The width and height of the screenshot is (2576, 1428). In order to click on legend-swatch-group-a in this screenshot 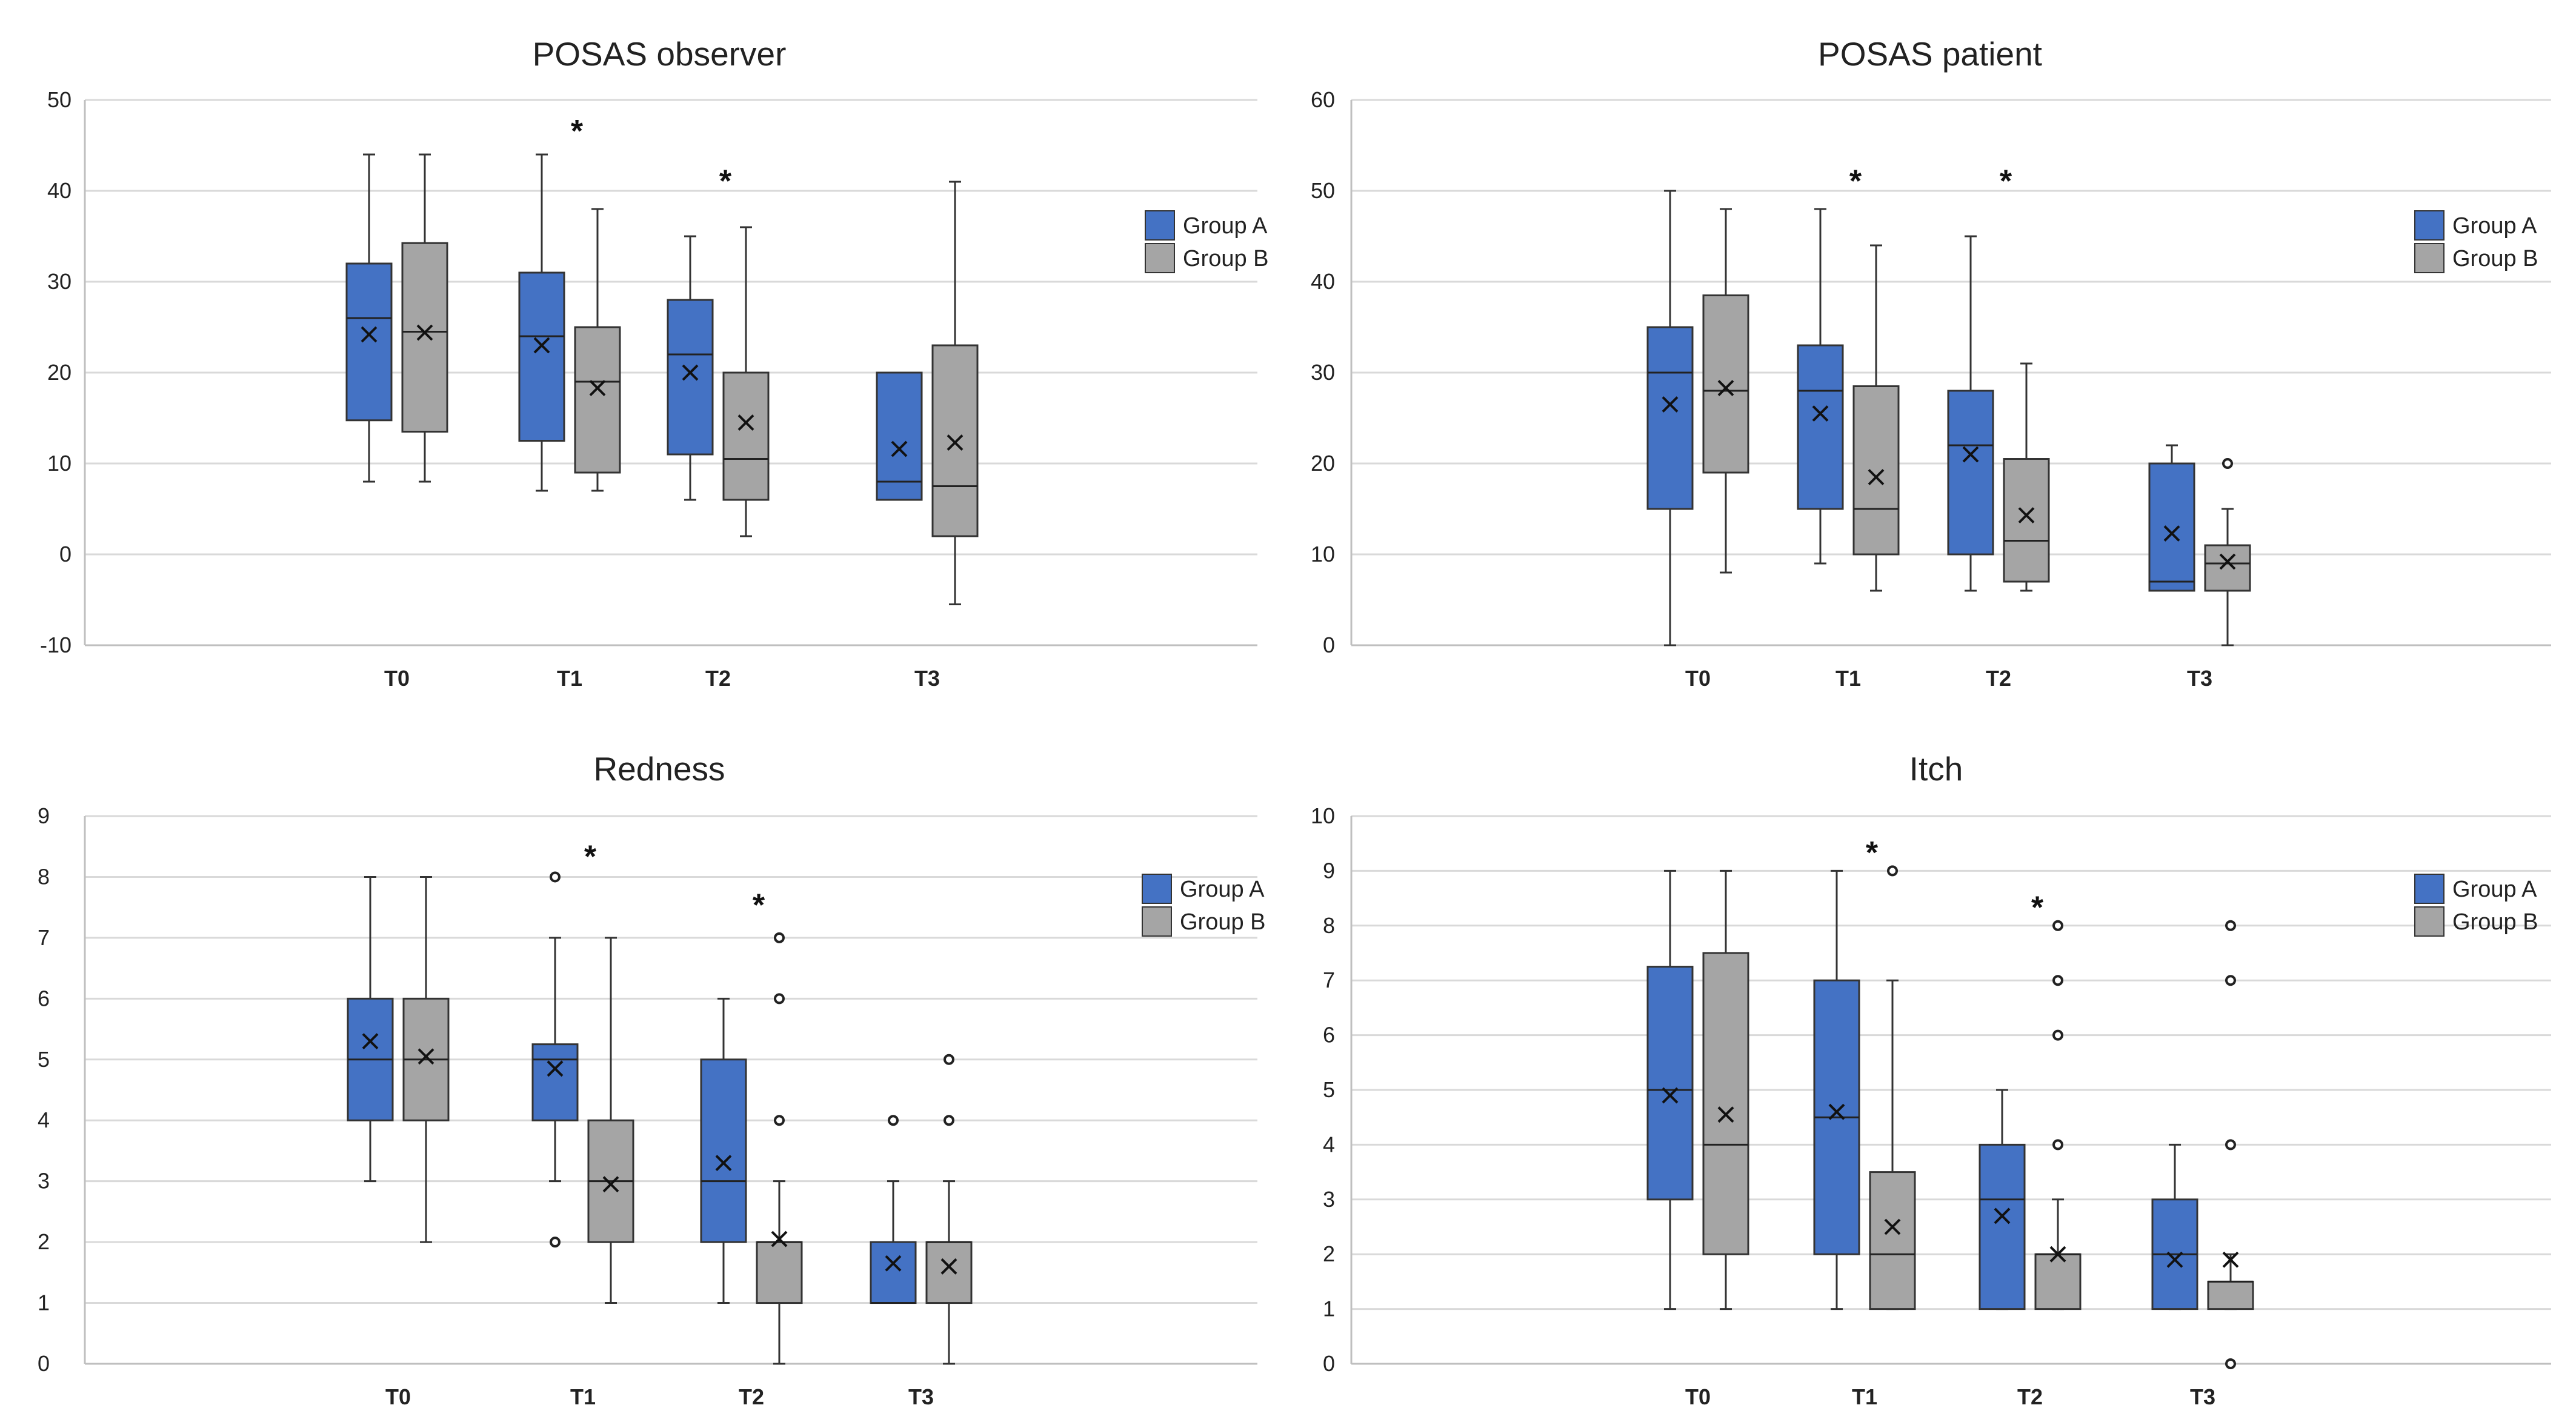, I will do `click(1157, 889)`.